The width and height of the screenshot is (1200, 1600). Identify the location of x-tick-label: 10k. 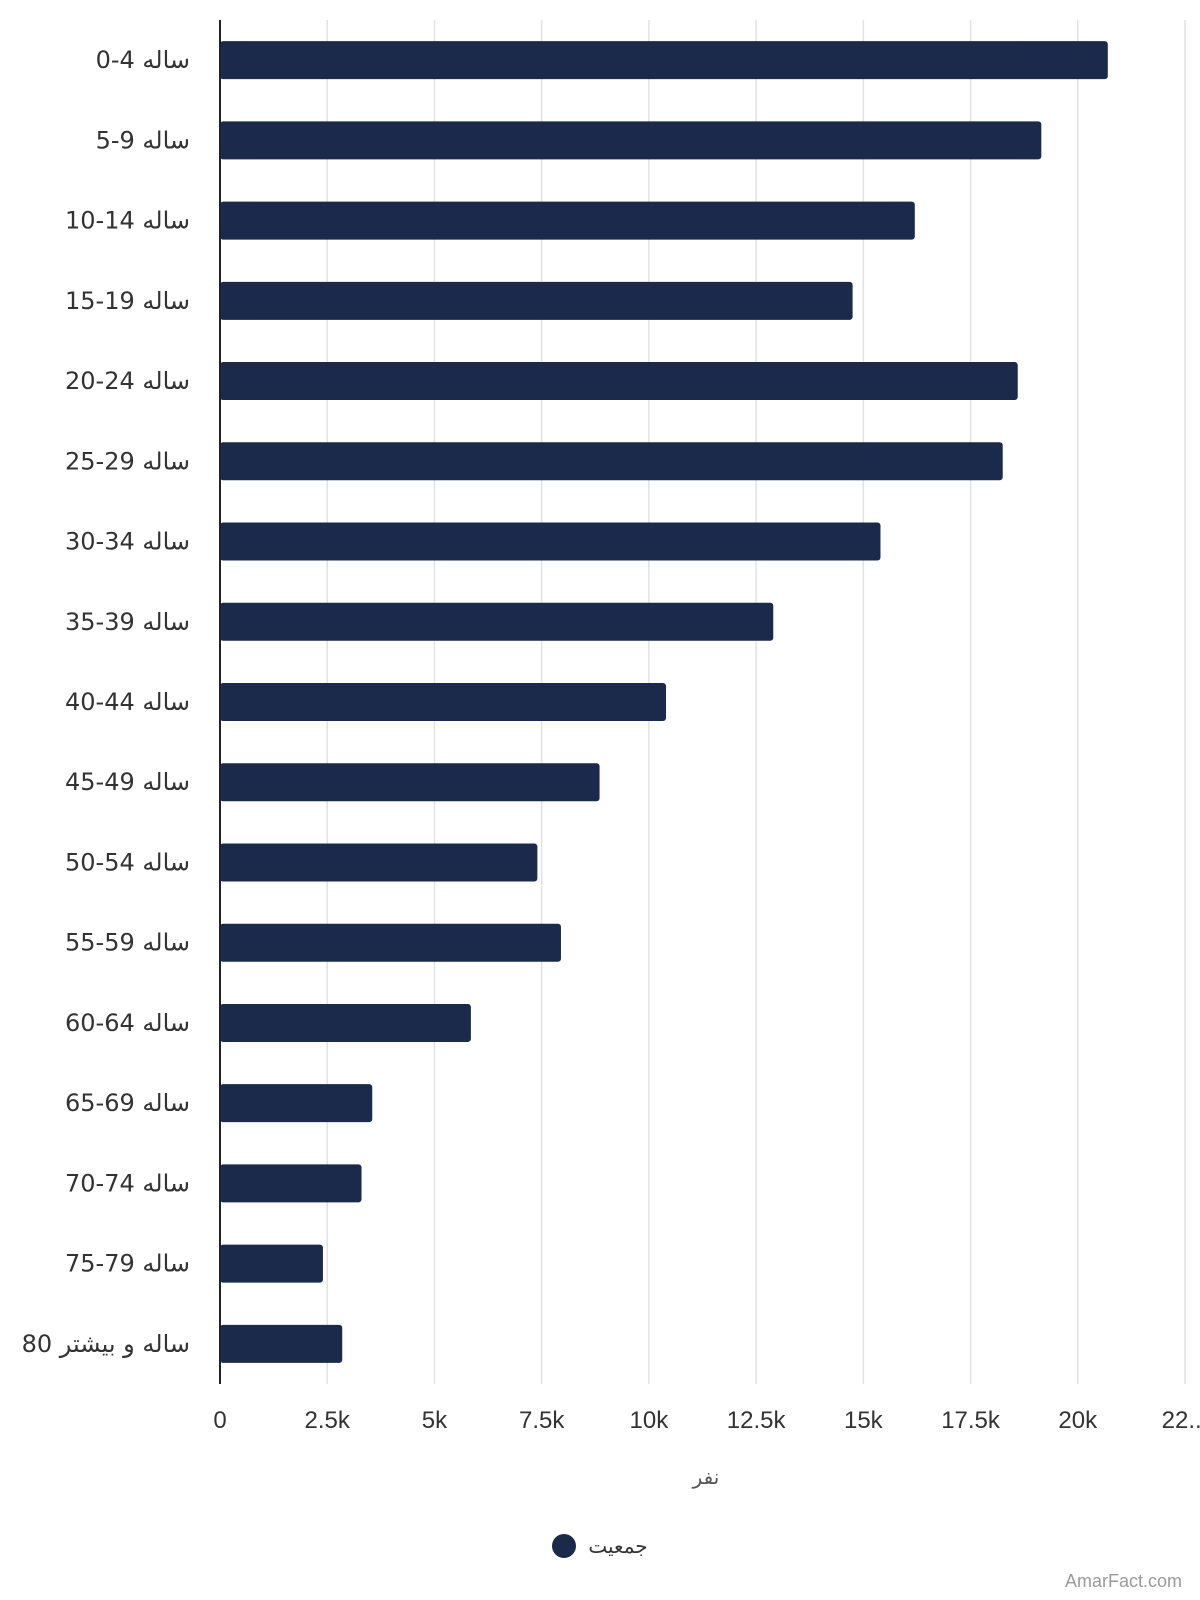
(650, 1420).